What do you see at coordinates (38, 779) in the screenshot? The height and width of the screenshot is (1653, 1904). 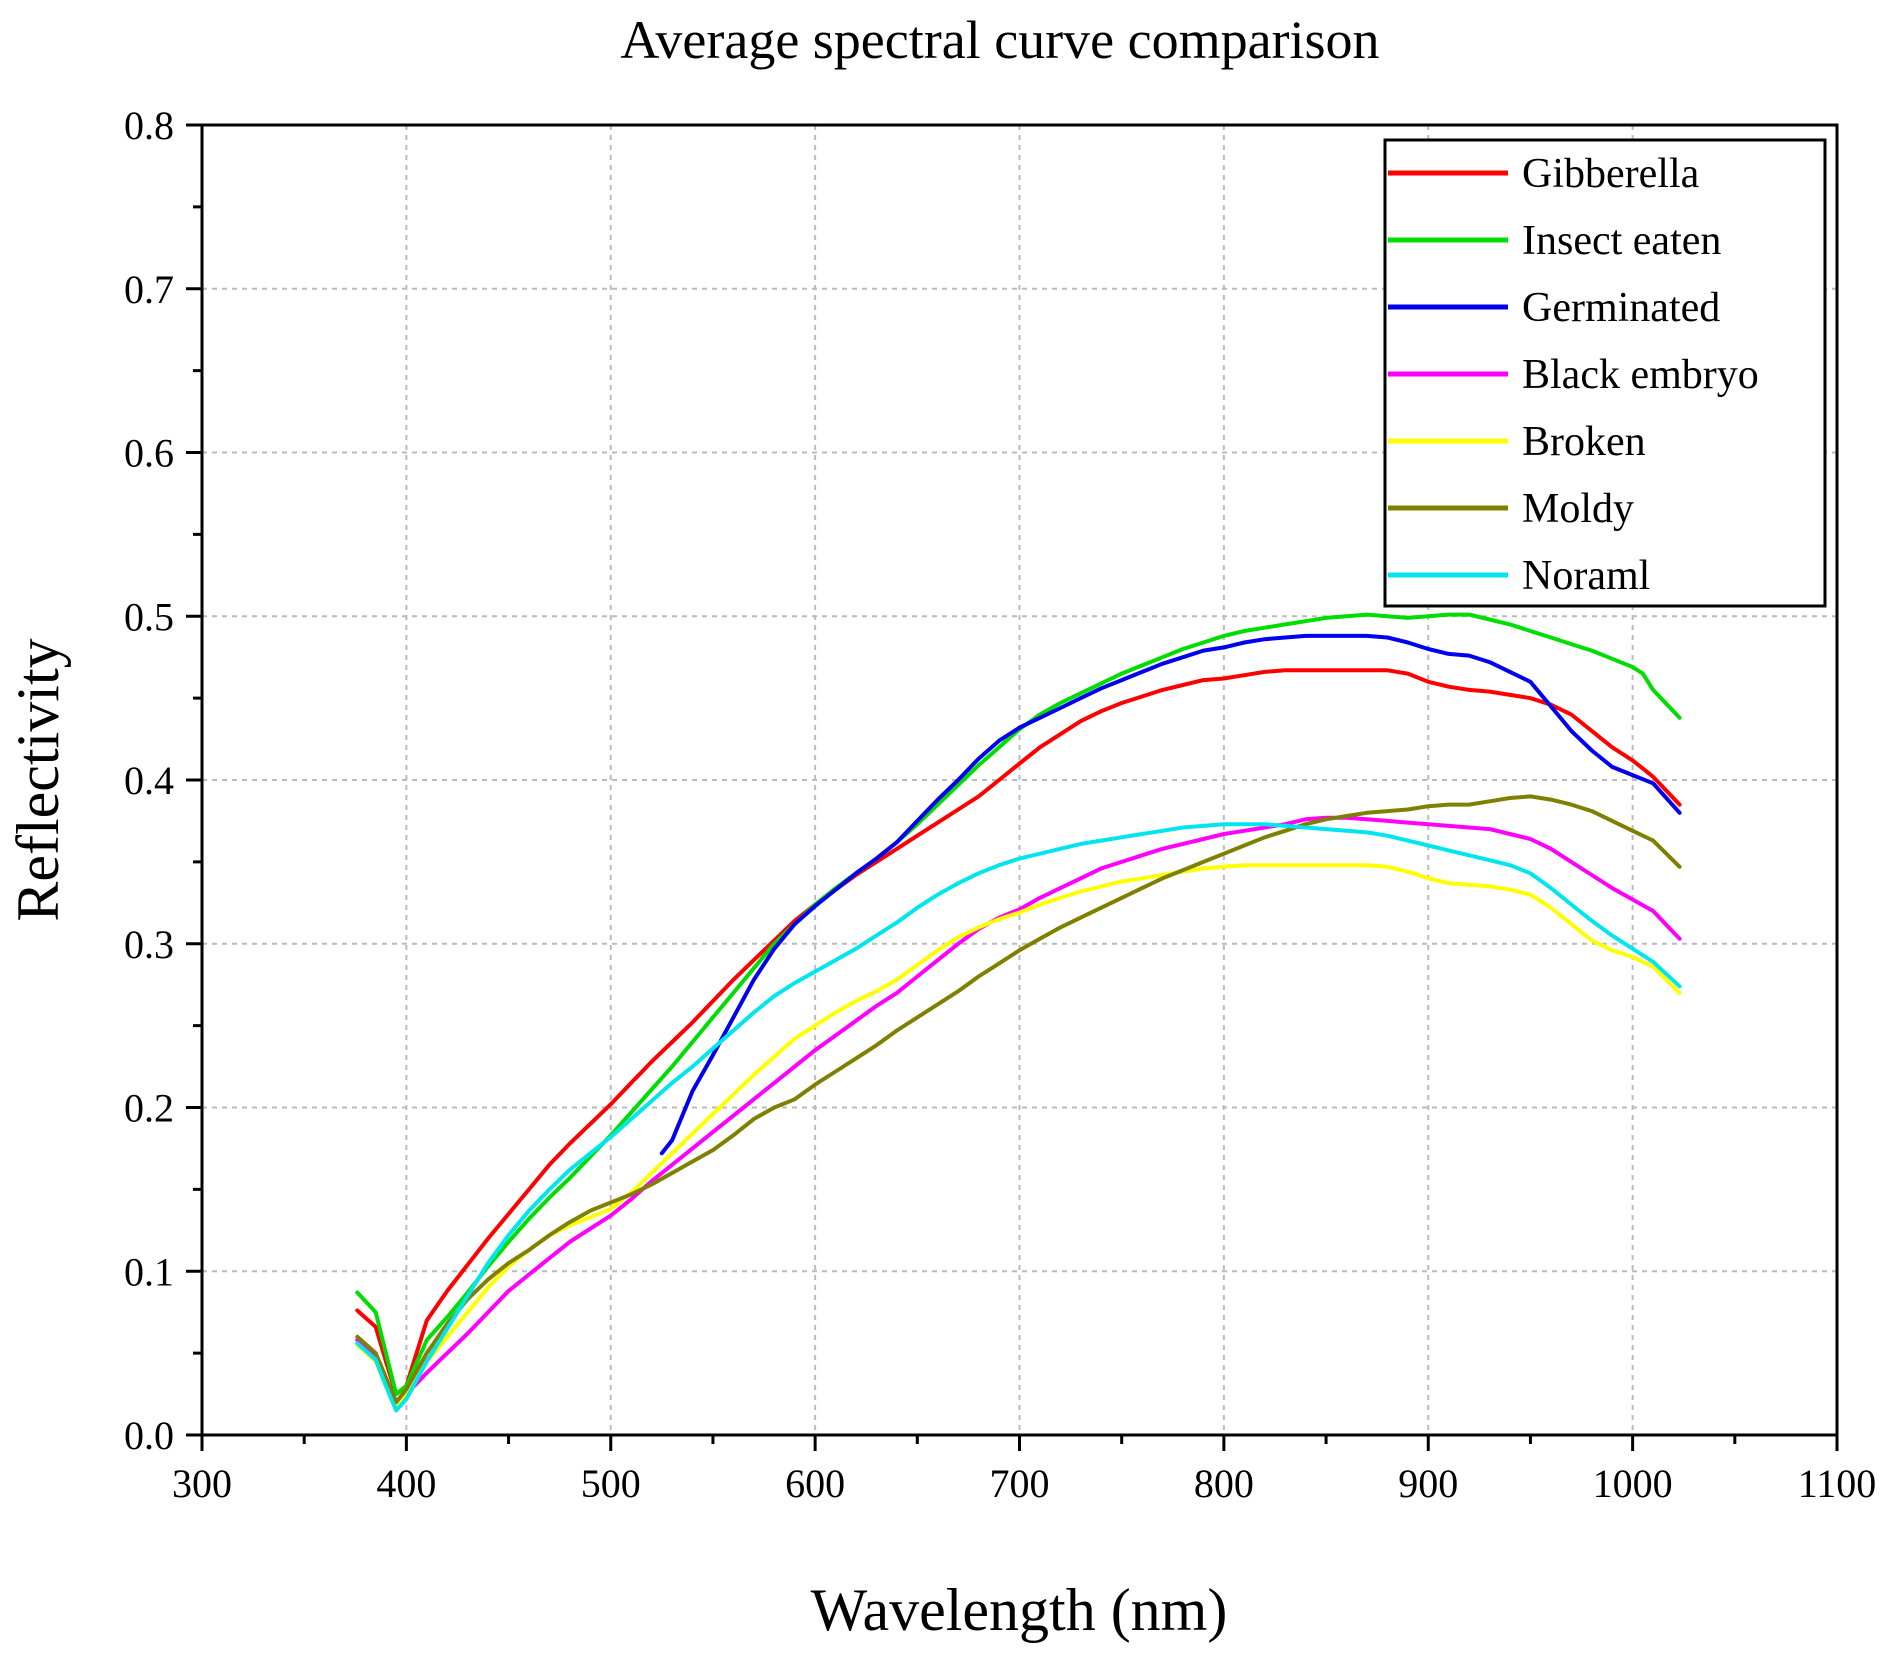 I see `y-axis-label: Reflectivity` at bounding box center [38, 779].